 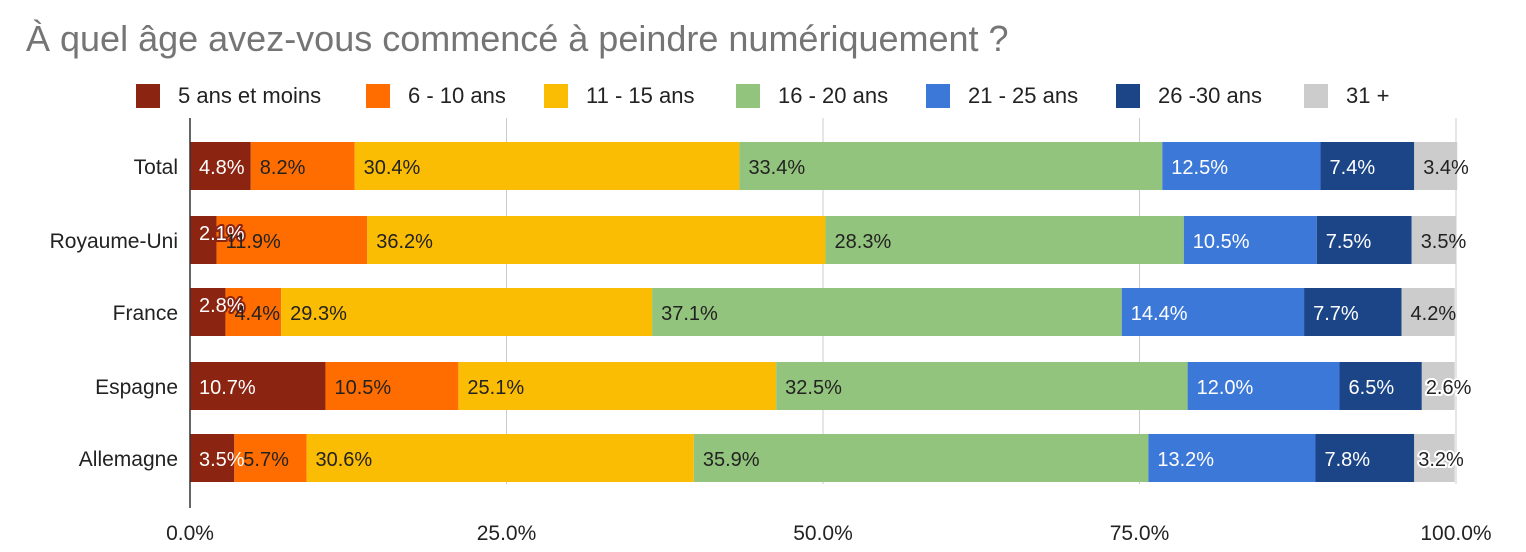 I want to click on legend-item-5-ans-et-moins: 5 ans et moins, so click(x=228, y=96).